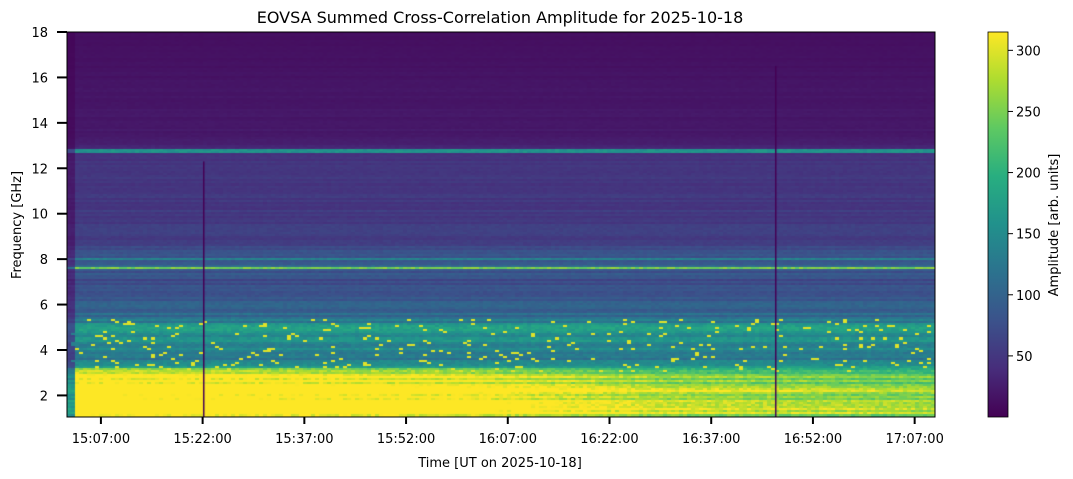 The image size is (1073, 479). I want to click on y-tick-label: 14, so click(39, 124).